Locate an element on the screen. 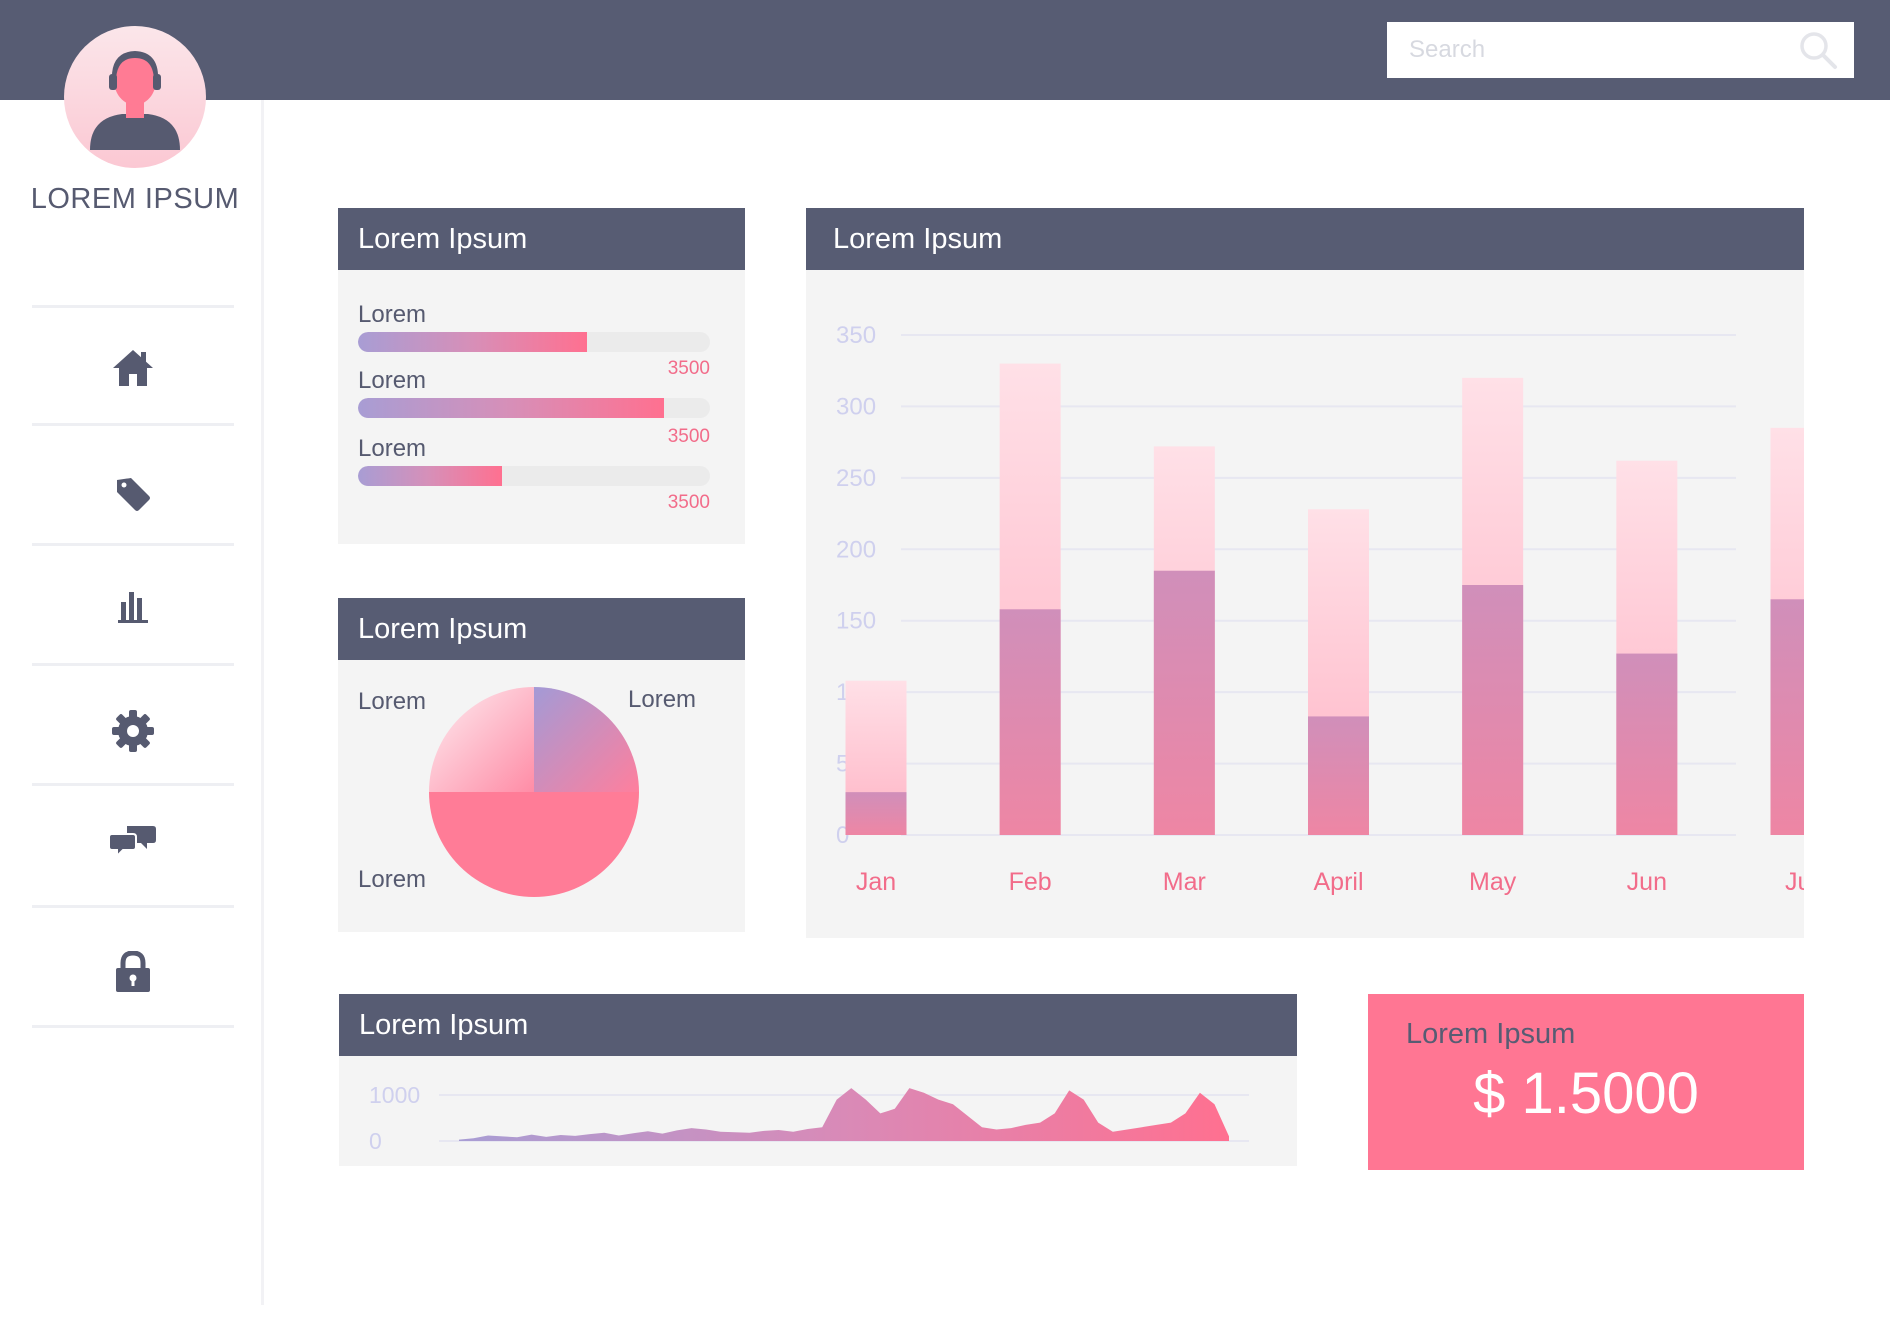  gear-icon is located at coordinates (133, 731).